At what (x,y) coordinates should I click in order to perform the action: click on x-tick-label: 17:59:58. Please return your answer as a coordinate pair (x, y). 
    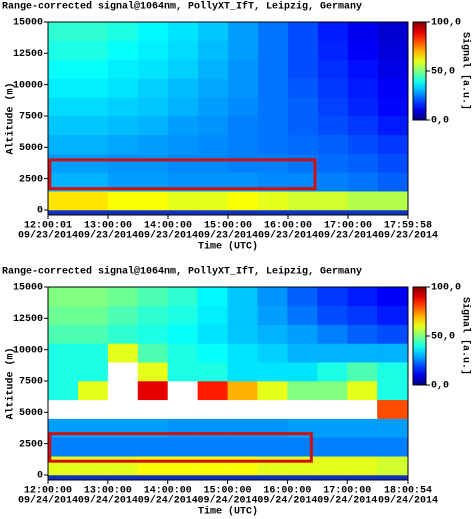
    Looking at the image, I should click on (408, 226).